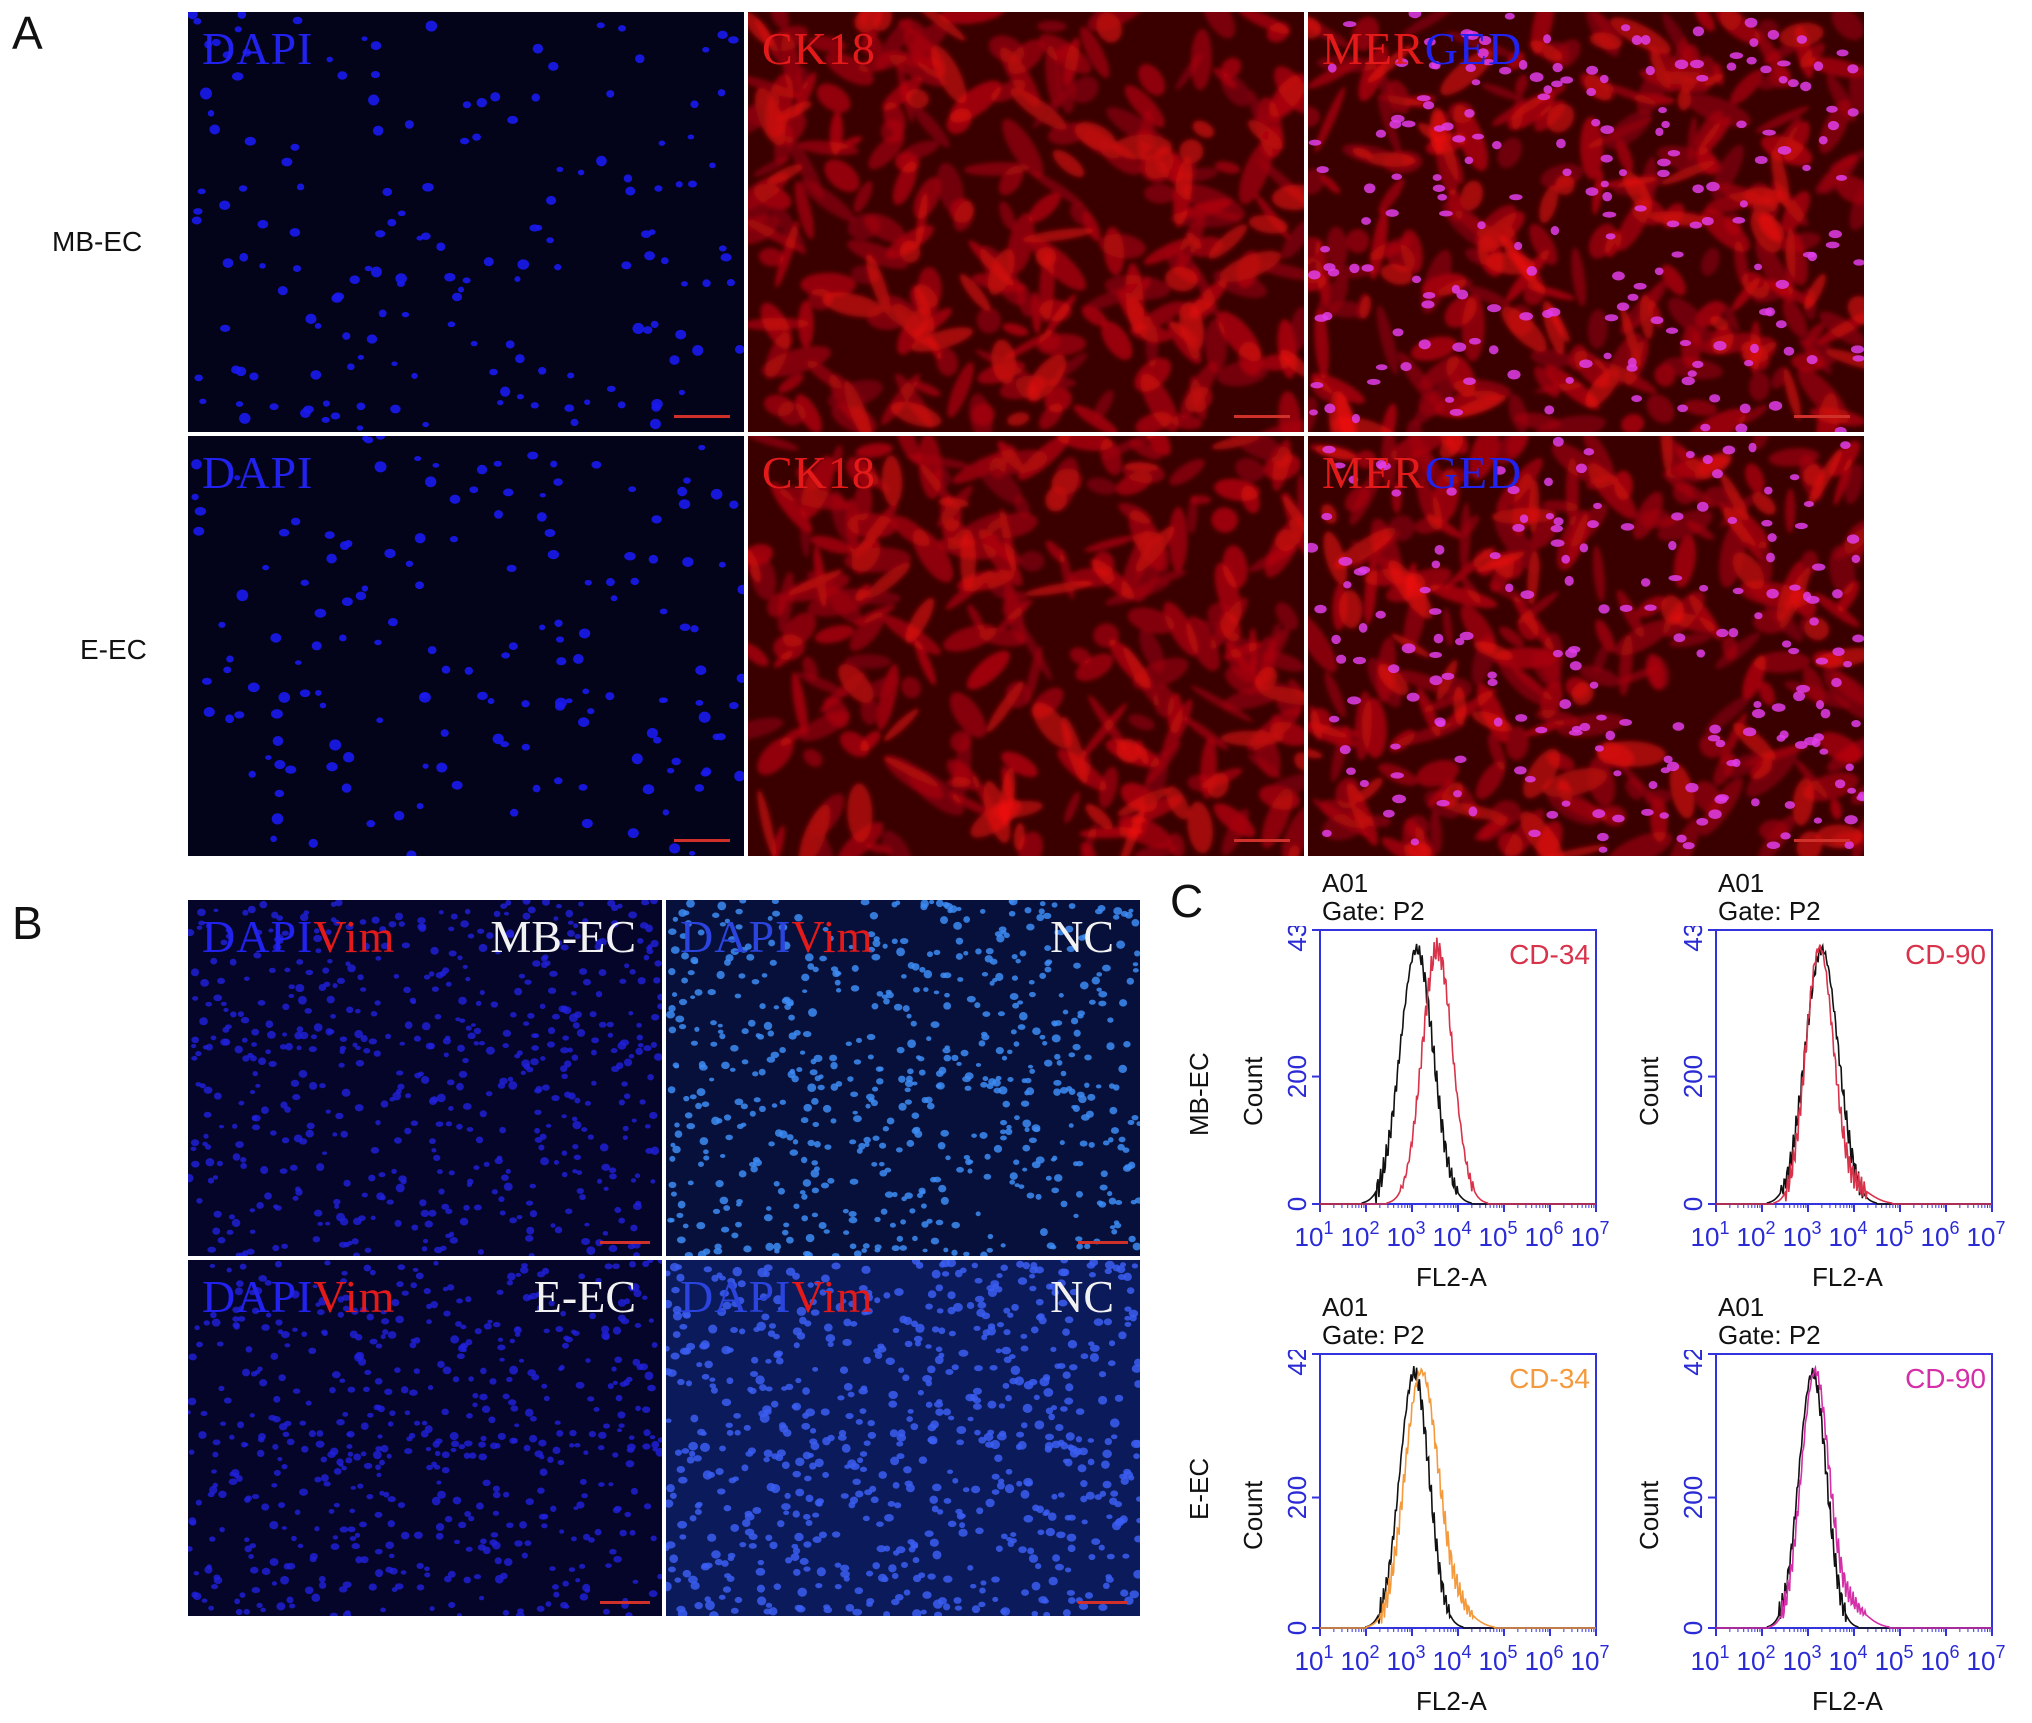 Image resolution: width=2032 pixels, height=1723 pixels. What do you see at coordinates (1199, 1094) in the screenshot?
I see `row-label-mb-ec: MB-EC` at bounding box center [1199, 1094].